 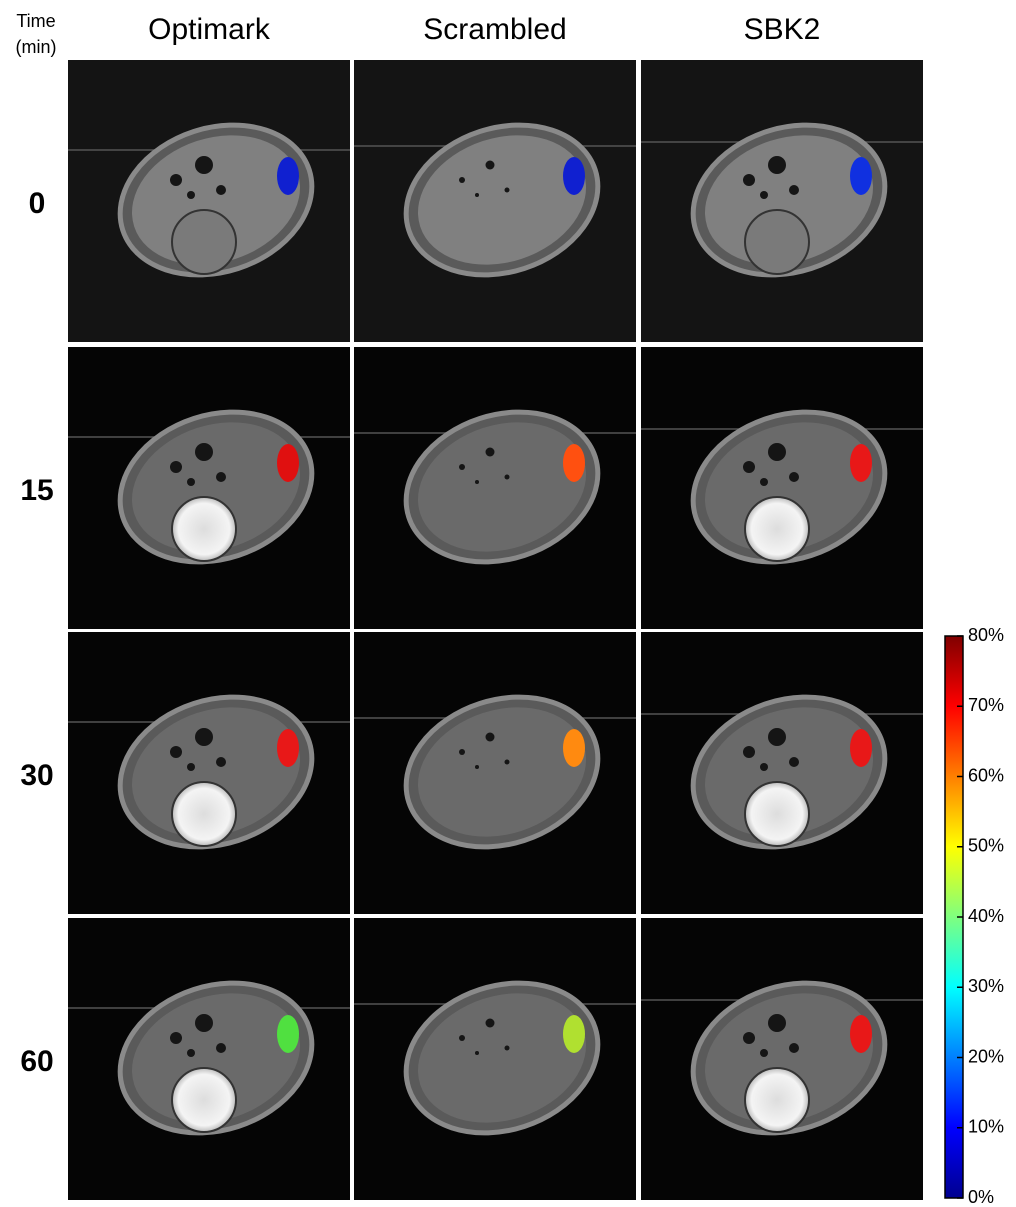 What do you see at coordinates (986, 916) in the screenshot?
I see `colorbar-tick-label: 40%` at bounding box center [986, 916].